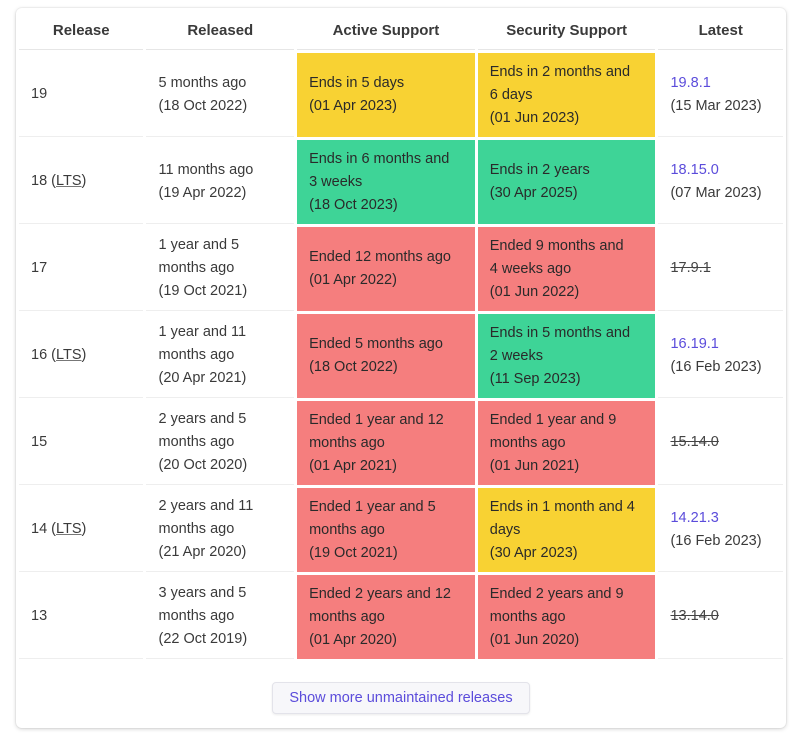 Image resolution: width=800 pixels, height=740 pixels. Describe the element at coordinates (203, 291) in the screenshot. I see `released-cell-line: (19 Oct 2021)` at that location.